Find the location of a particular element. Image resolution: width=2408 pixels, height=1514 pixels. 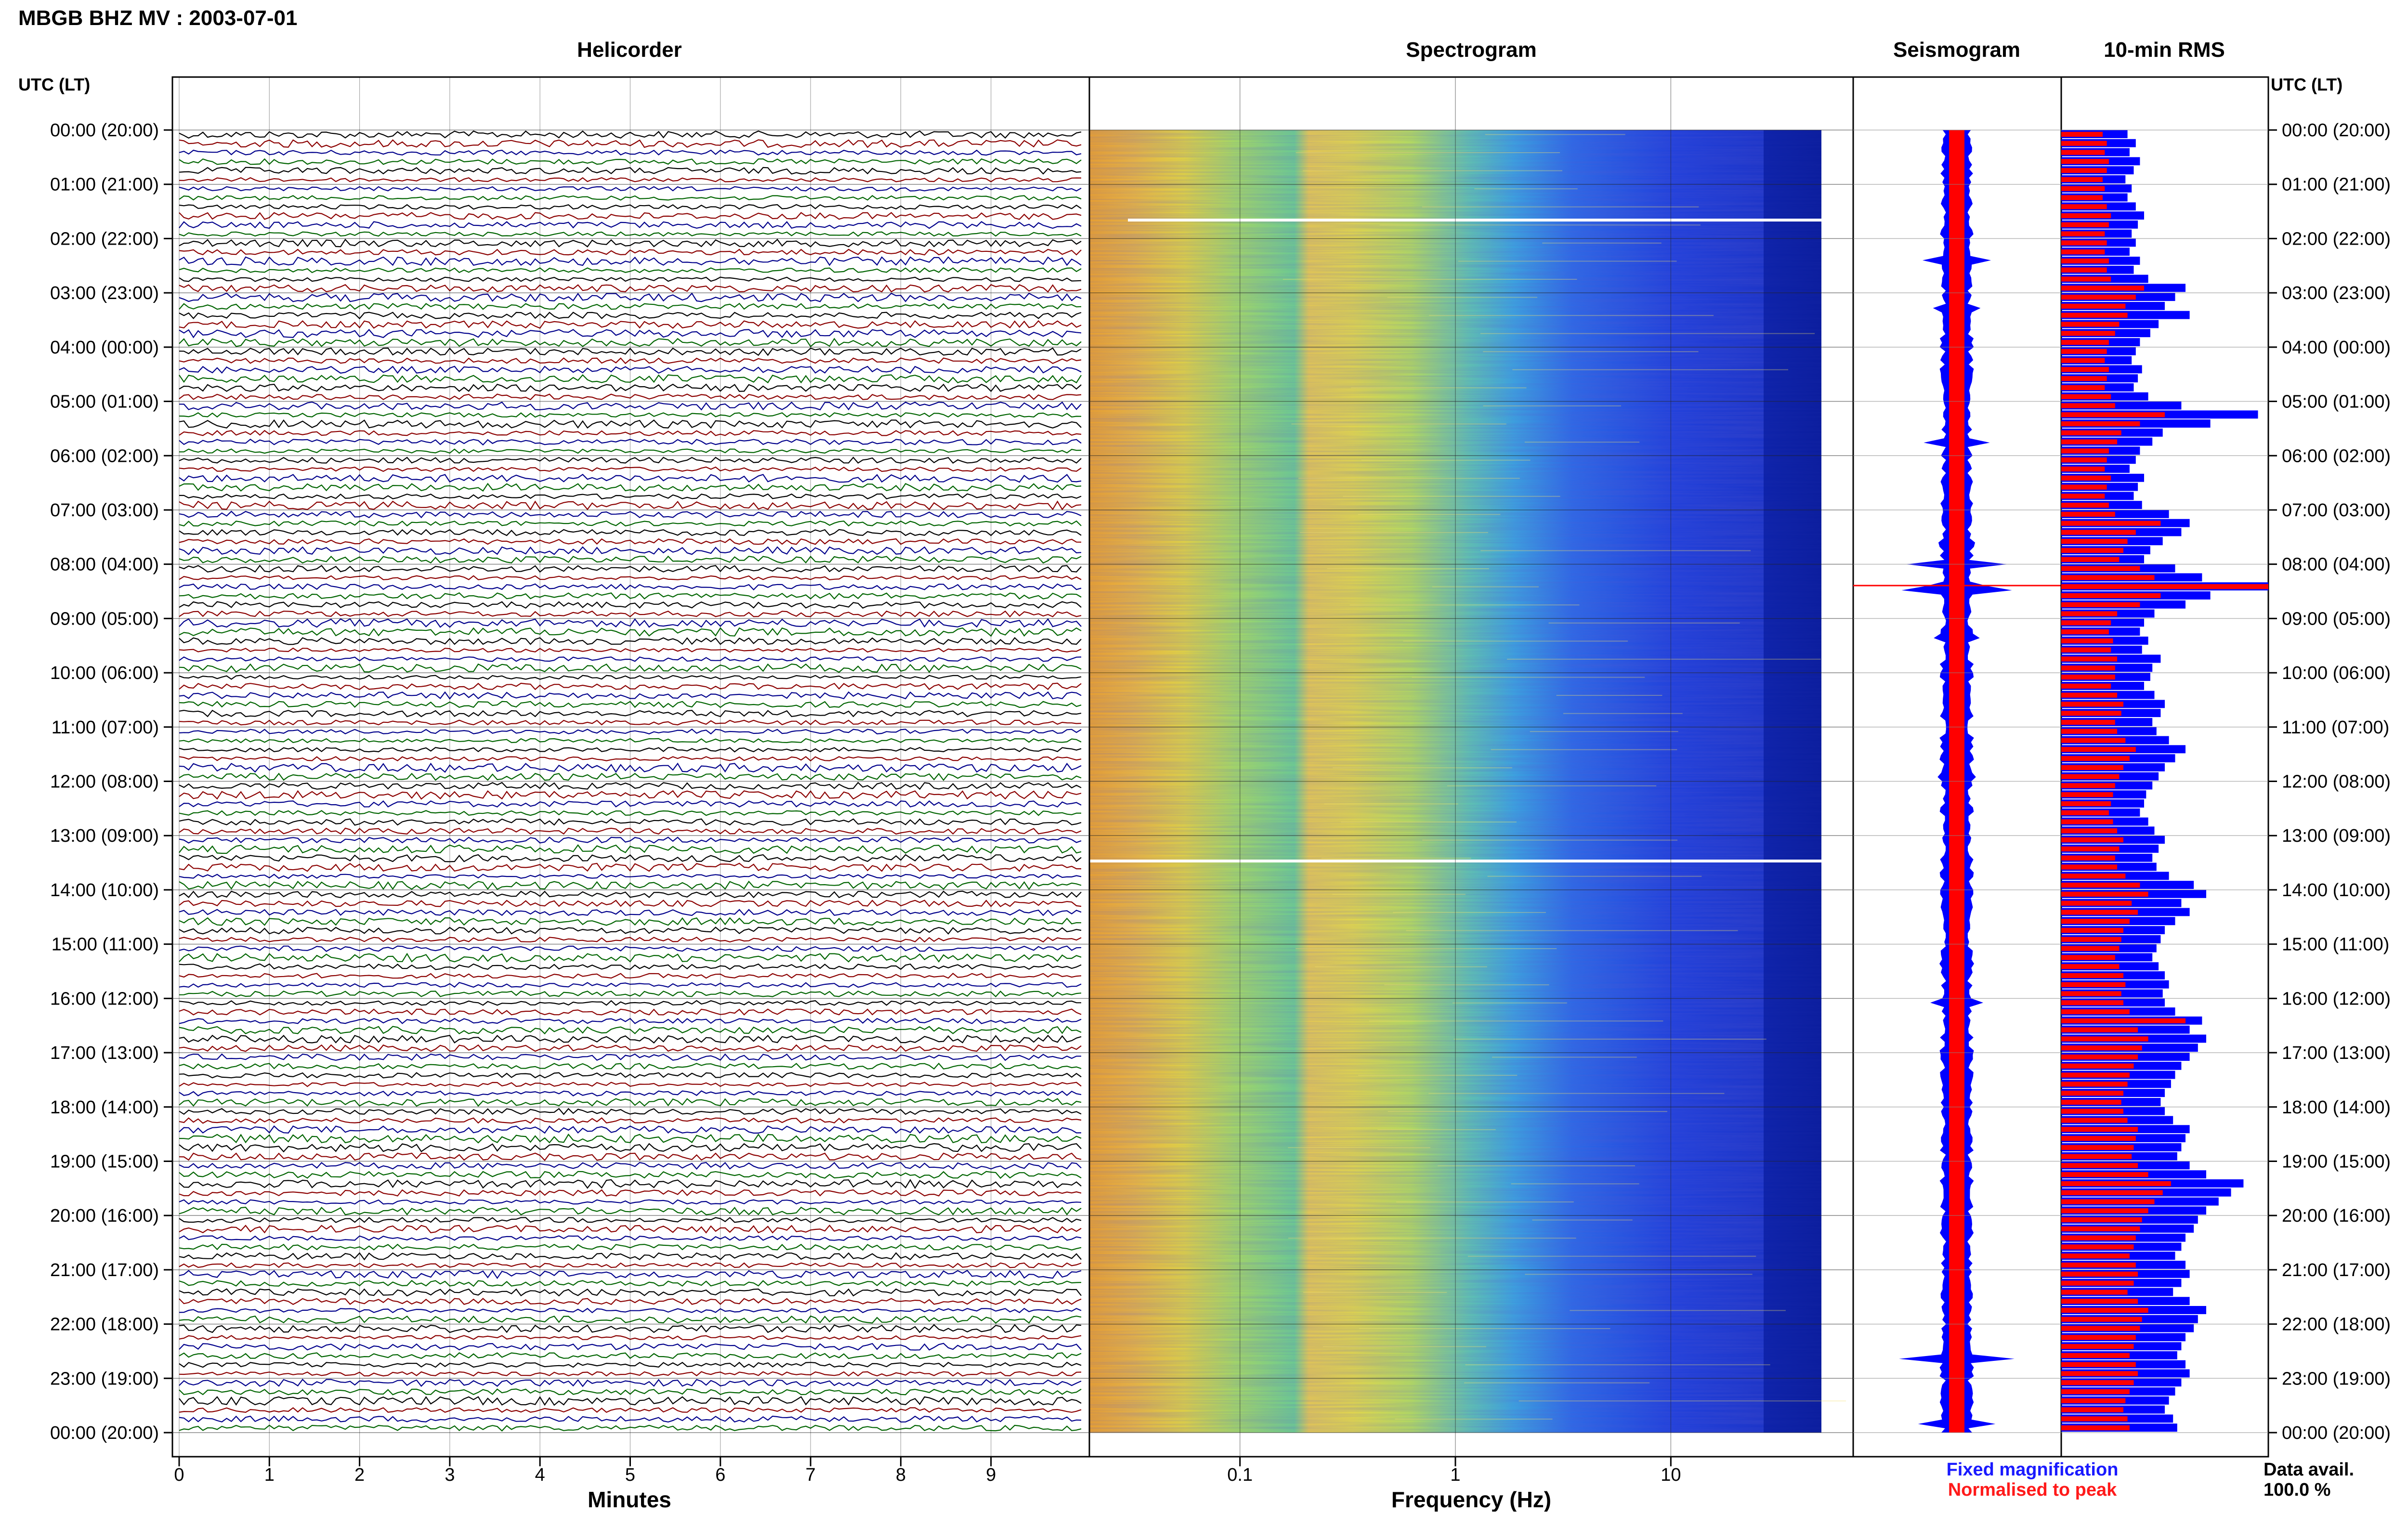

time-tick-label-left: 13:00 (09:00) is located at coordinates (104, 836).